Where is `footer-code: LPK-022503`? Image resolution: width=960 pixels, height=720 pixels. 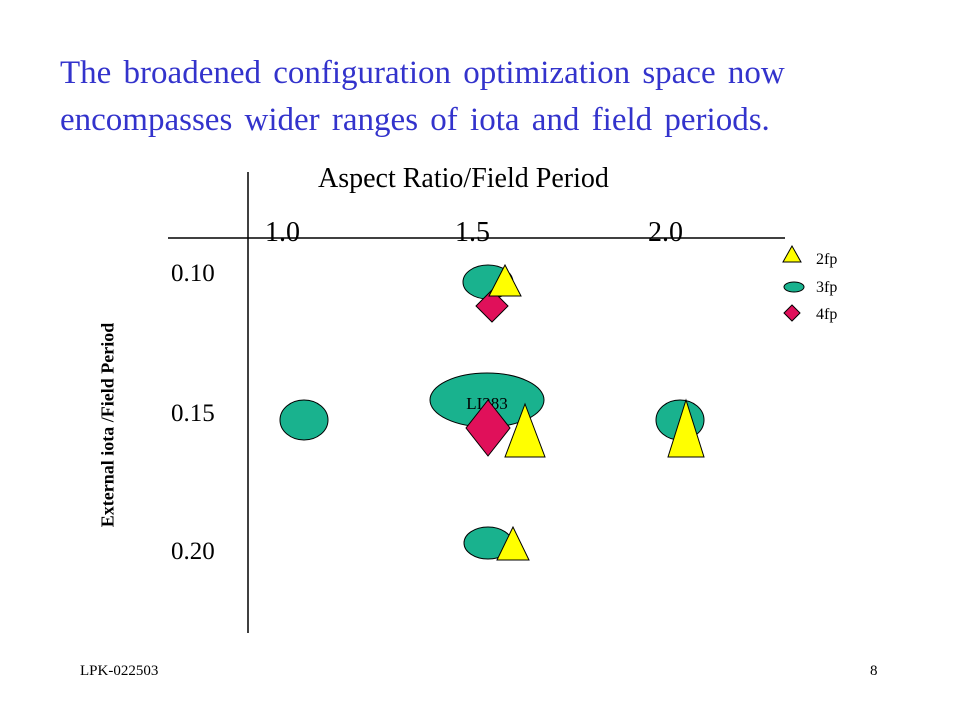 footer-code: LPK-022503 is located at coordinates (119, 671).